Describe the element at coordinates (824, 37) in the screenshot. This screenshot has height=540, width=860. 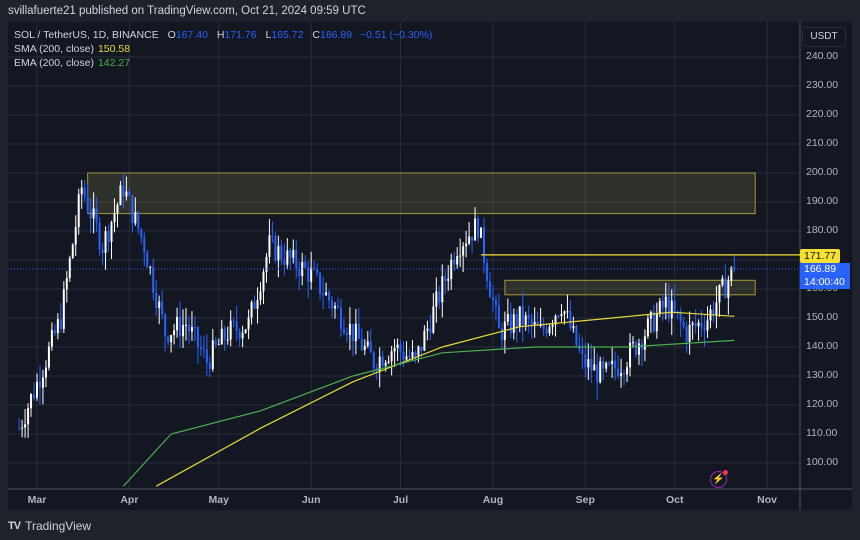
I see `currency-button: USDT` at that location.